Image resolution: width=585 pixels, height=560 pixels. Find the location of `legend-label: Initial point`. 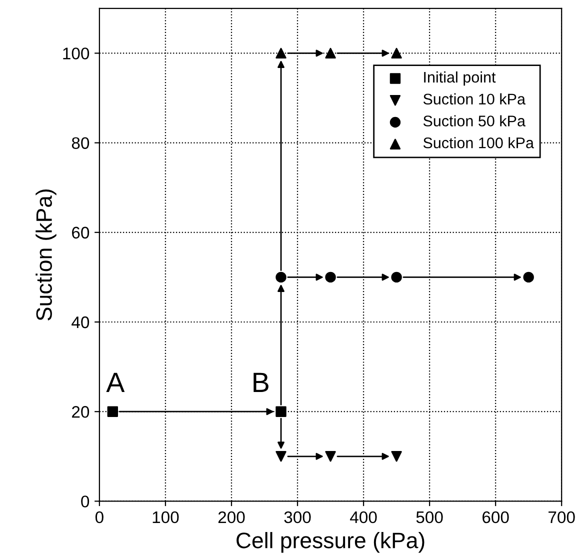

legend-label: Initial point is located at coordinates (460, 78).